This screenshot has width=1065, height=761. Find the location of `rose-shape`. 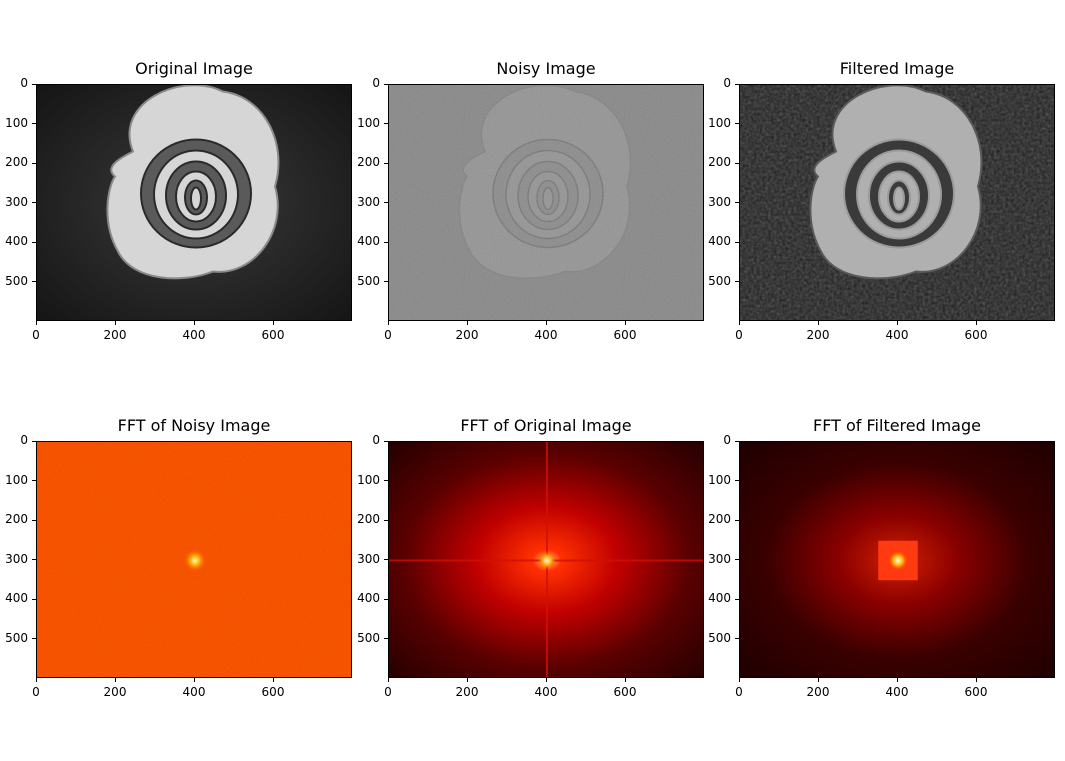

rose-shape is located at coordinates (896, 182).